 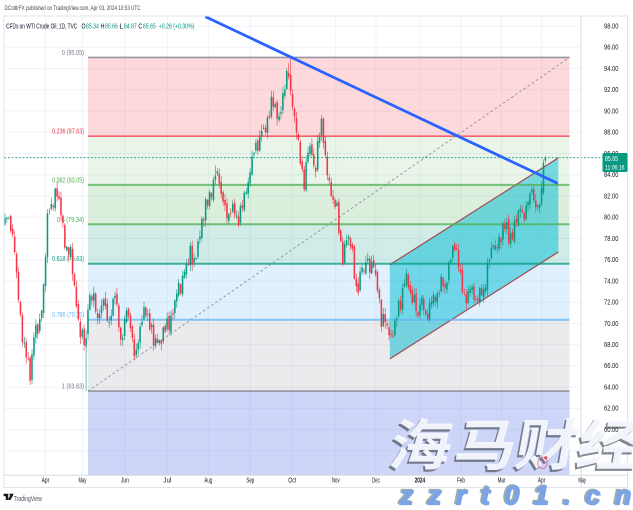 What do you see at coordinates (615, 168) in the screenshot?
I see `svg-text: 11:06:16` at bounding box center [615, 168].